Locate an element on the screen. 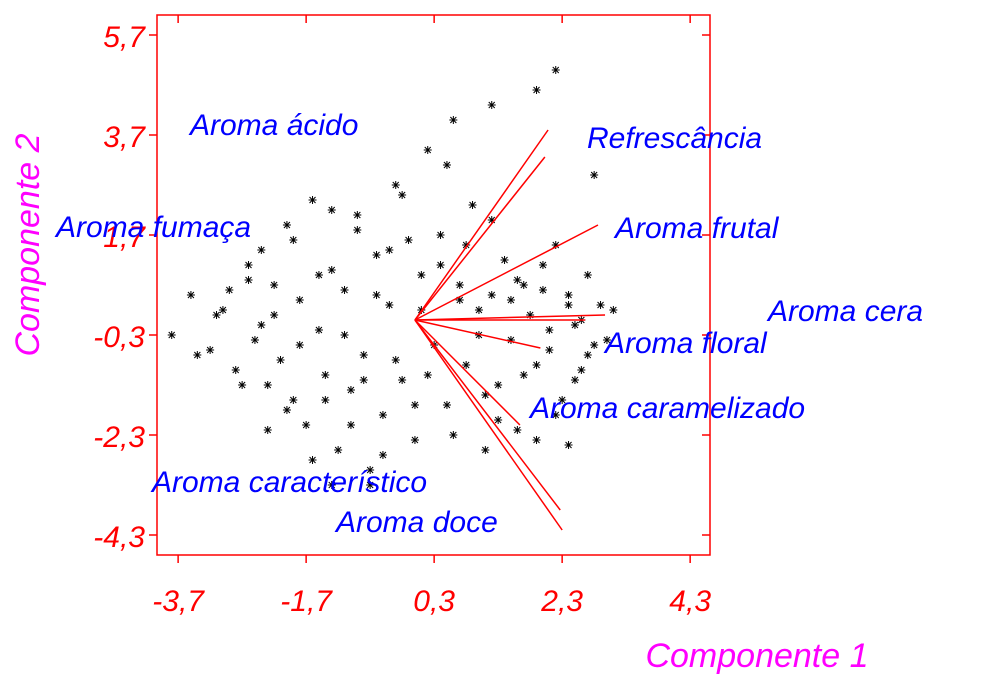 The image size is (983, 685). annotation: Aroma frutal is located at coordinates (696, 228).